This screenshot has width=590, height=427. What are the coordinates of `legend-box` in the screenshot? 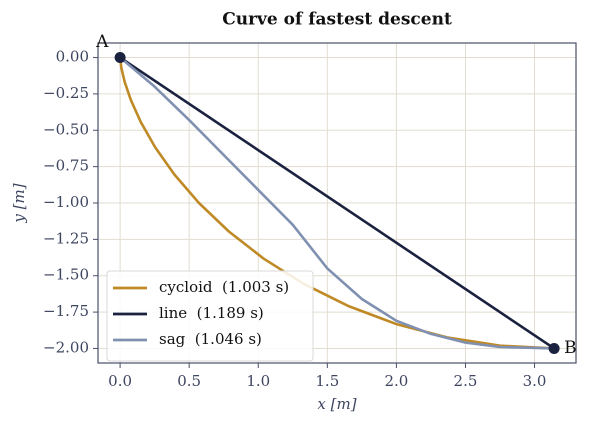 It's located at (210, 316).